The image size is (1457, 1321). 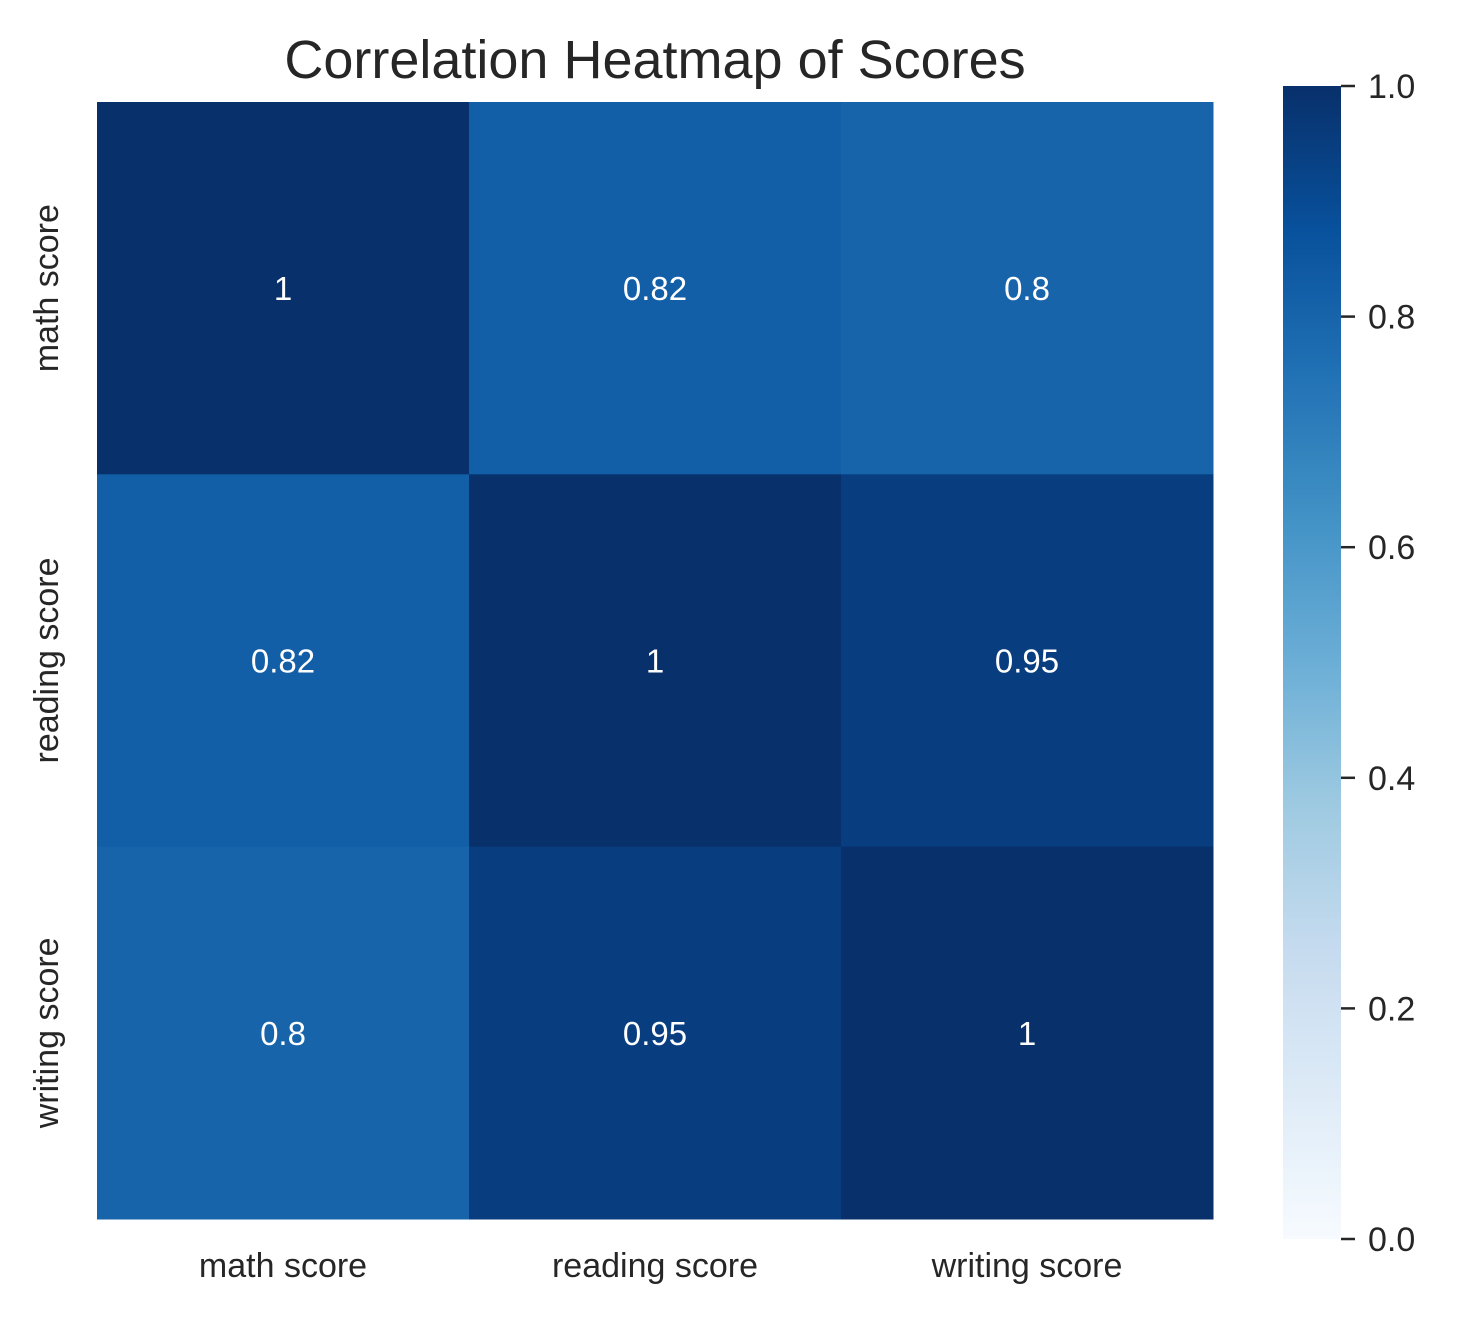 I want to click on colorbar-gradient, so click(x=1312, y=662).